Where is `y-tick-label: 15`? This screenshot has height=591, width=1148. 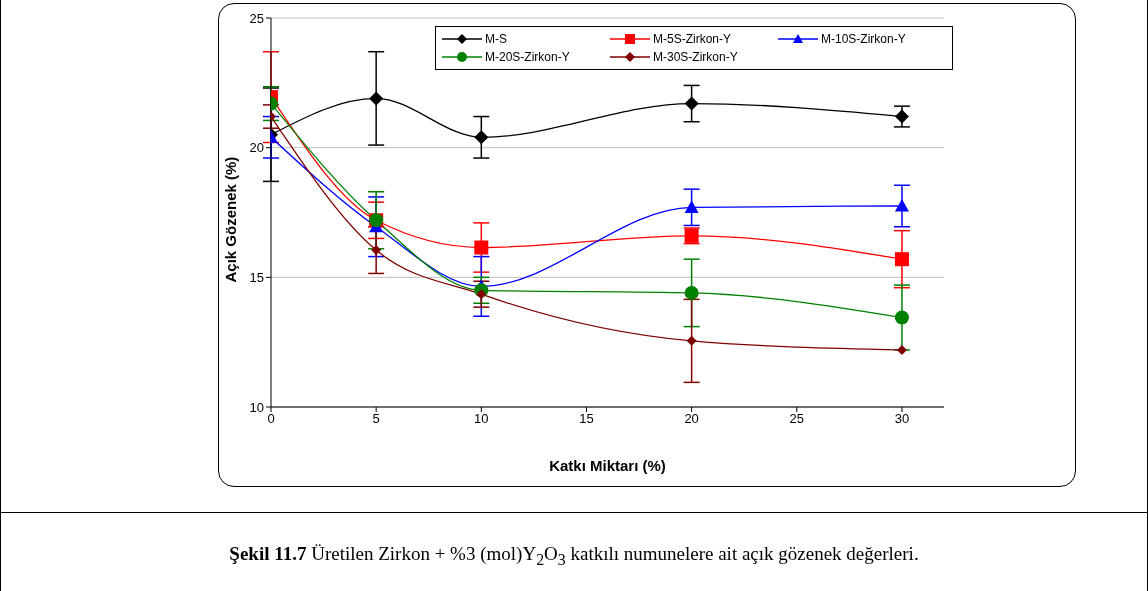
y-tick-label: 15 is located at coordinates (256, 277).